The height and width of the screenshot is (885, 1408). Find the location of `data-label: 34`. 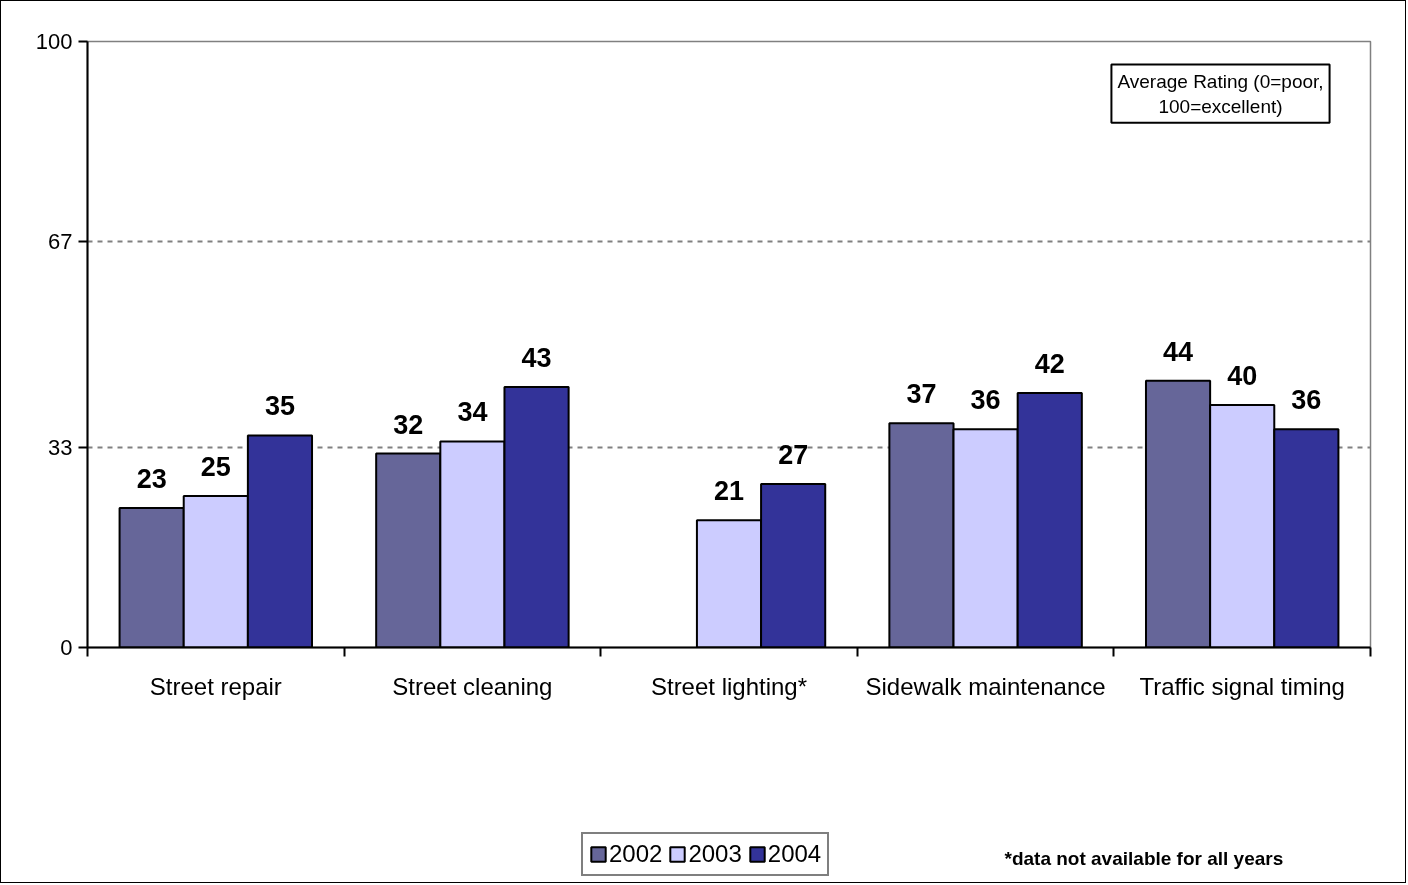

data-label: 34 is located at coordinates (472, 412).